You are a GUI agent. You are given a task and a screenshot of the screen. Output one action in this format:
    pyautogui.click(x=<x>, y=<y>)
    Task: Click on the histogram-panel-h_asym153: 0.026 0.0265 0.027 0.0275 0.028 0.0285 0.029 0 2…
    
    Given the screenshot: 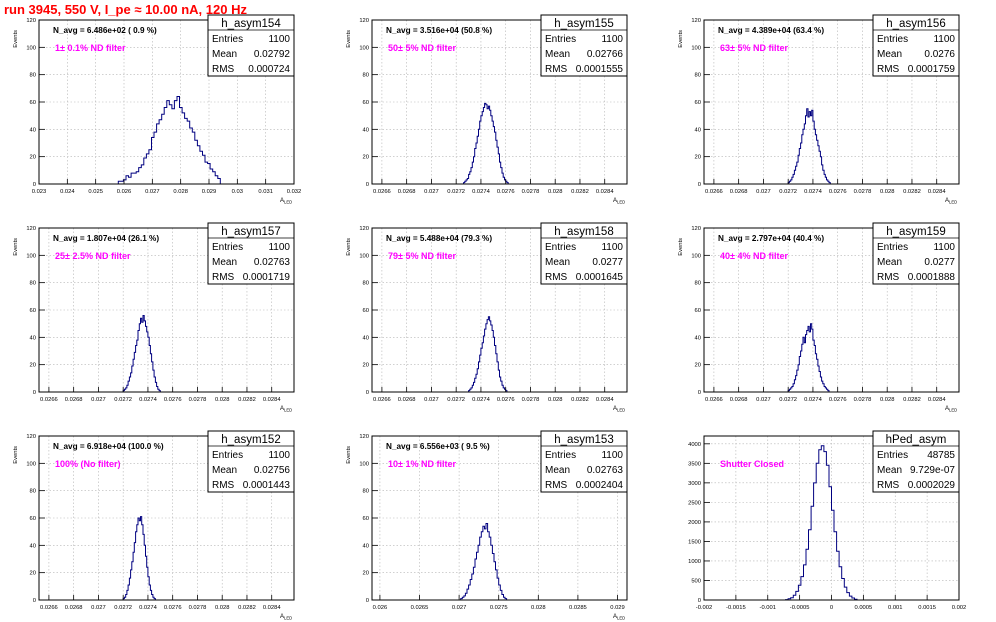 What is the action you would take?
    pyautogui.click(x=487, y=525)
    